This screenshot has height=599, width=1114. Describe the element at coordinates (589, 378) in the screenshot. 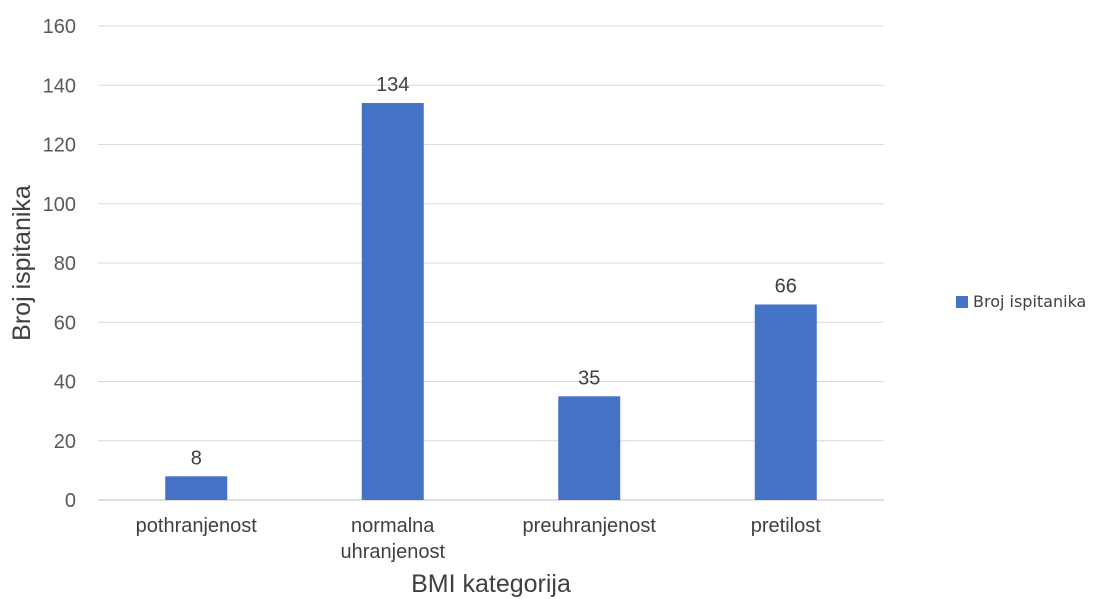

I see `data-label: 35` at that location.